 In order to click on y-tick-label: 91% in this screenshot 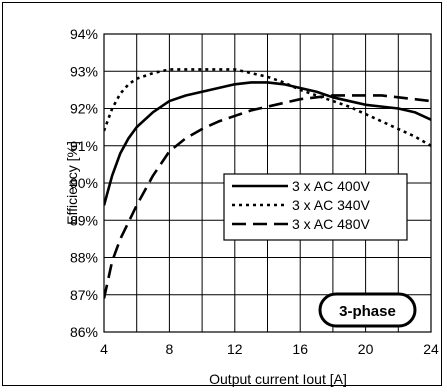, I will do `click(84, 146)`.